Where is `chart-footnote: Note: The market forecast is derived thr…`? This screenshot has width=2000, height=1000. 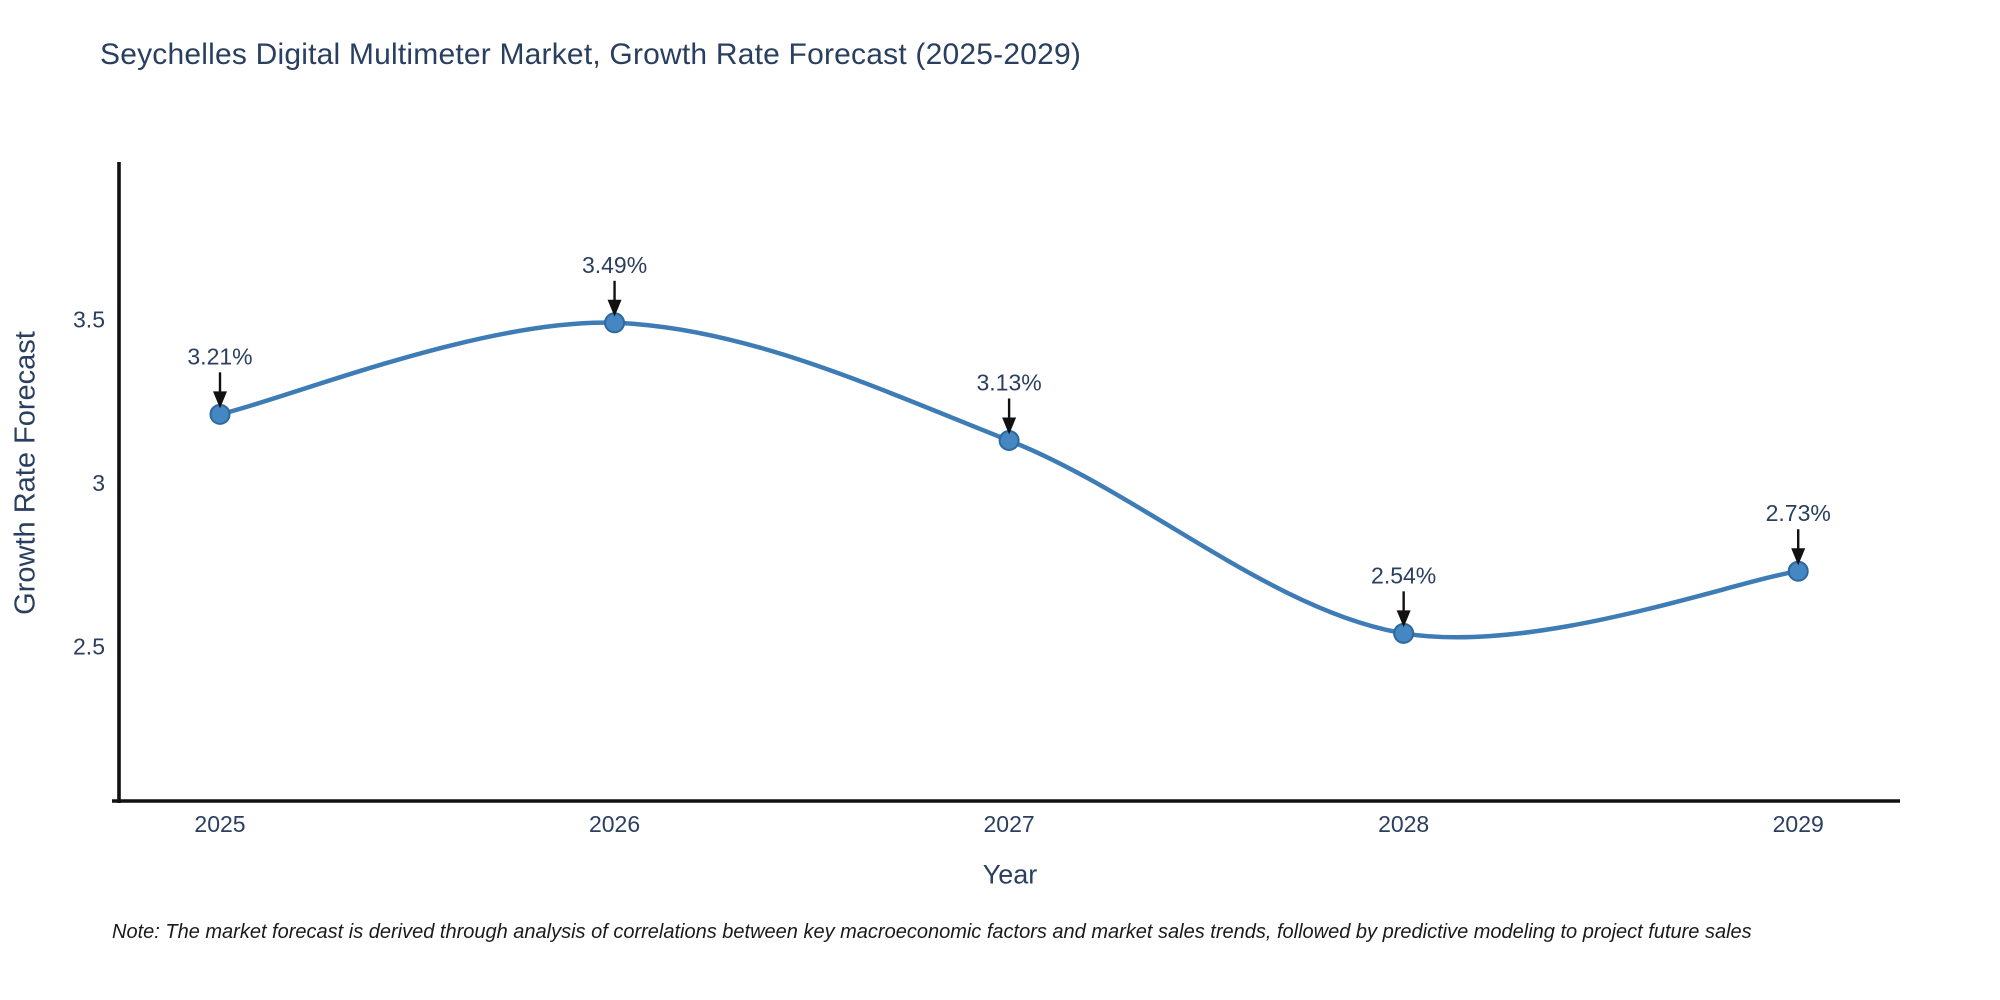 chart-footnote: Note: The market forecast is derived thr… is located at coordinates (932, 932).